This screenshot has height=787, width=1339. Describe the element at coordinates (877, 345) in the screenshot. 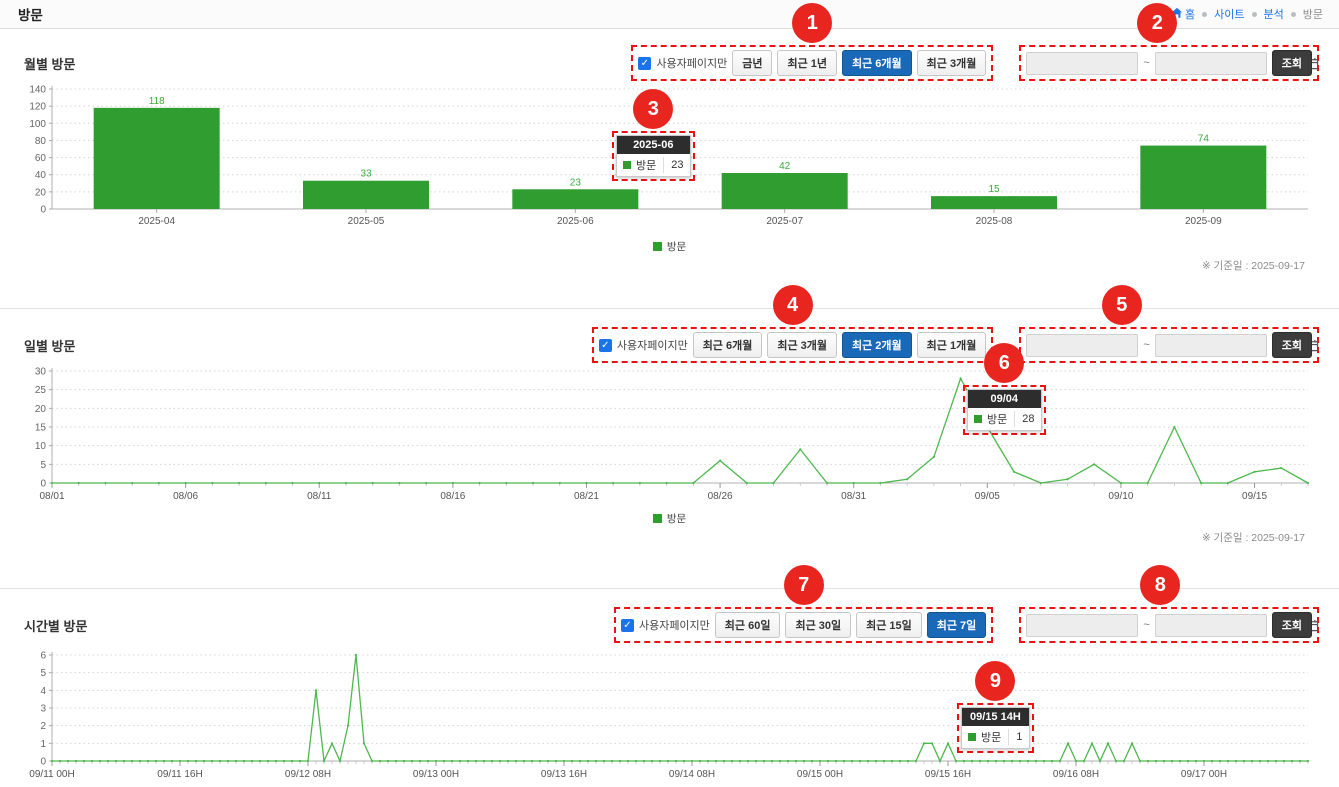

I see `range-button-2months: 최근 2개월` at that location.